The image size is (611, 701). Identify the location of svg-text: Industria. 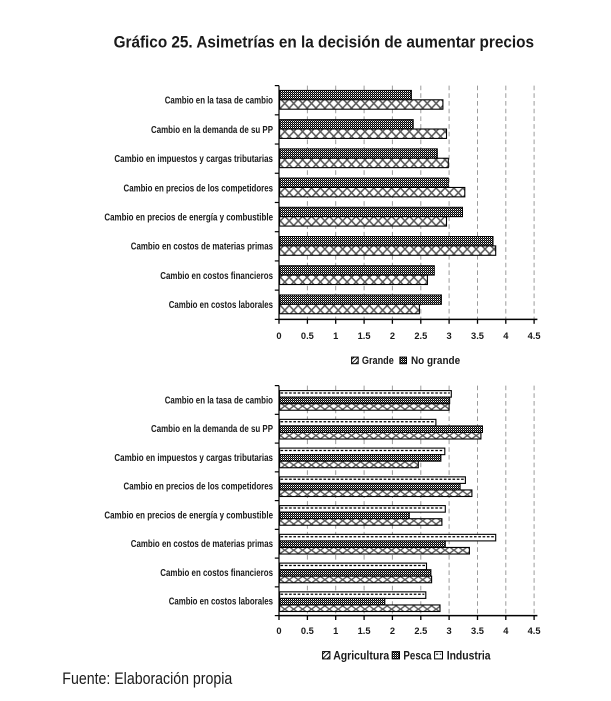
(469, 656).